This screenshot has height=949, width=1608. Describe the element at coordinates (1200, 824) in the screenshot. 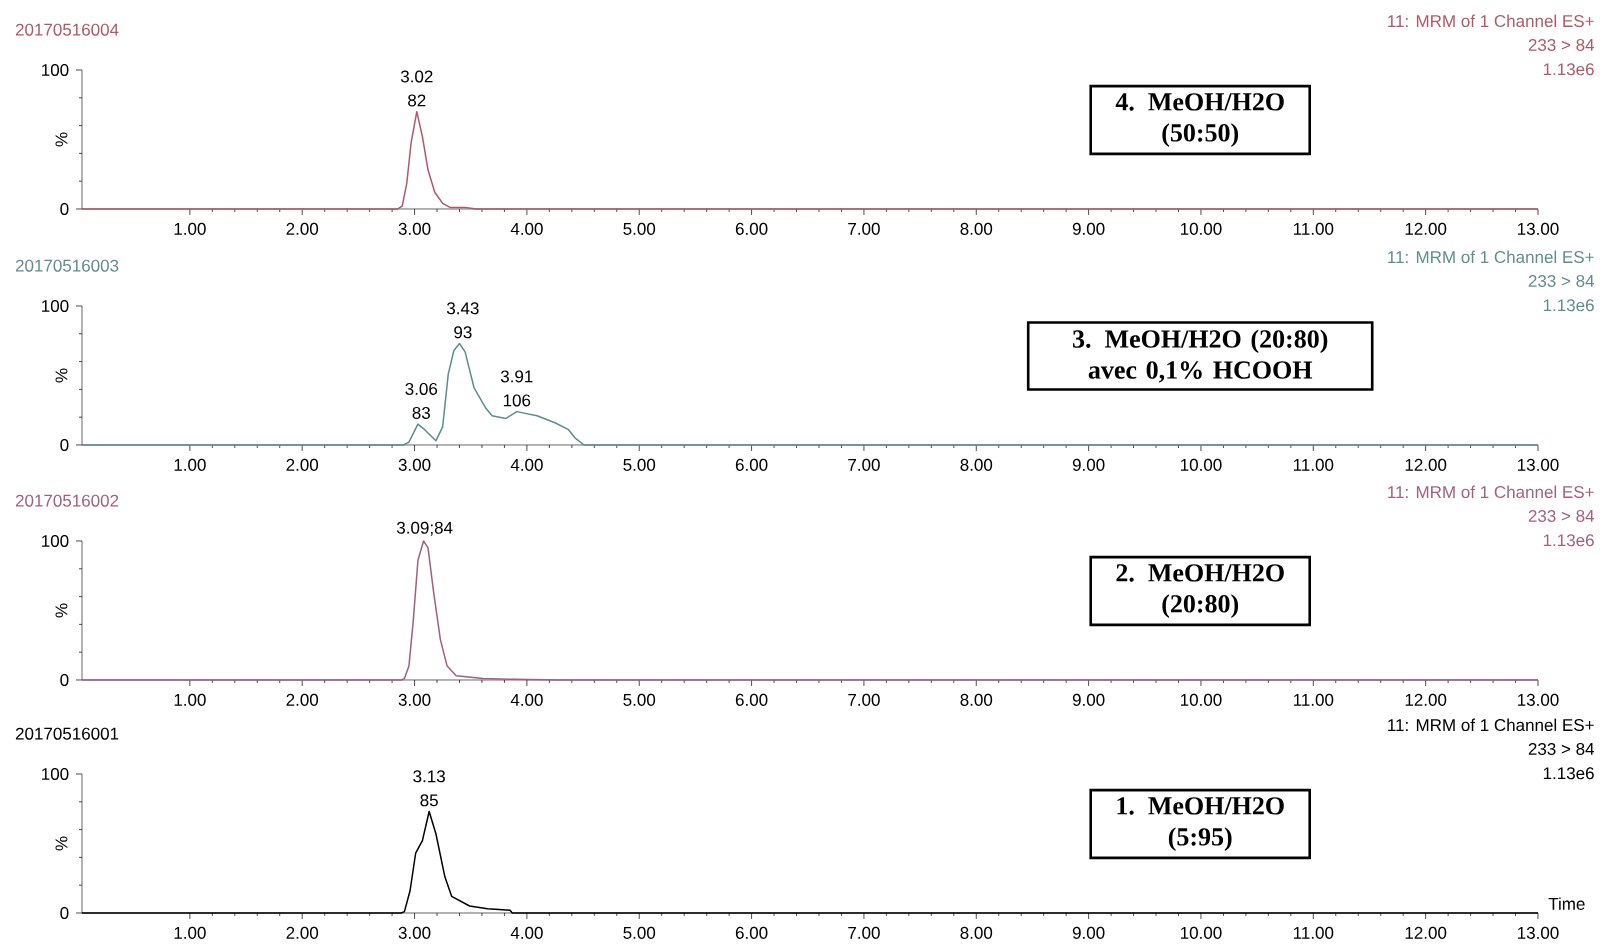

I see `annotation: 1. MeOH/H2O (5:95)` at that location.